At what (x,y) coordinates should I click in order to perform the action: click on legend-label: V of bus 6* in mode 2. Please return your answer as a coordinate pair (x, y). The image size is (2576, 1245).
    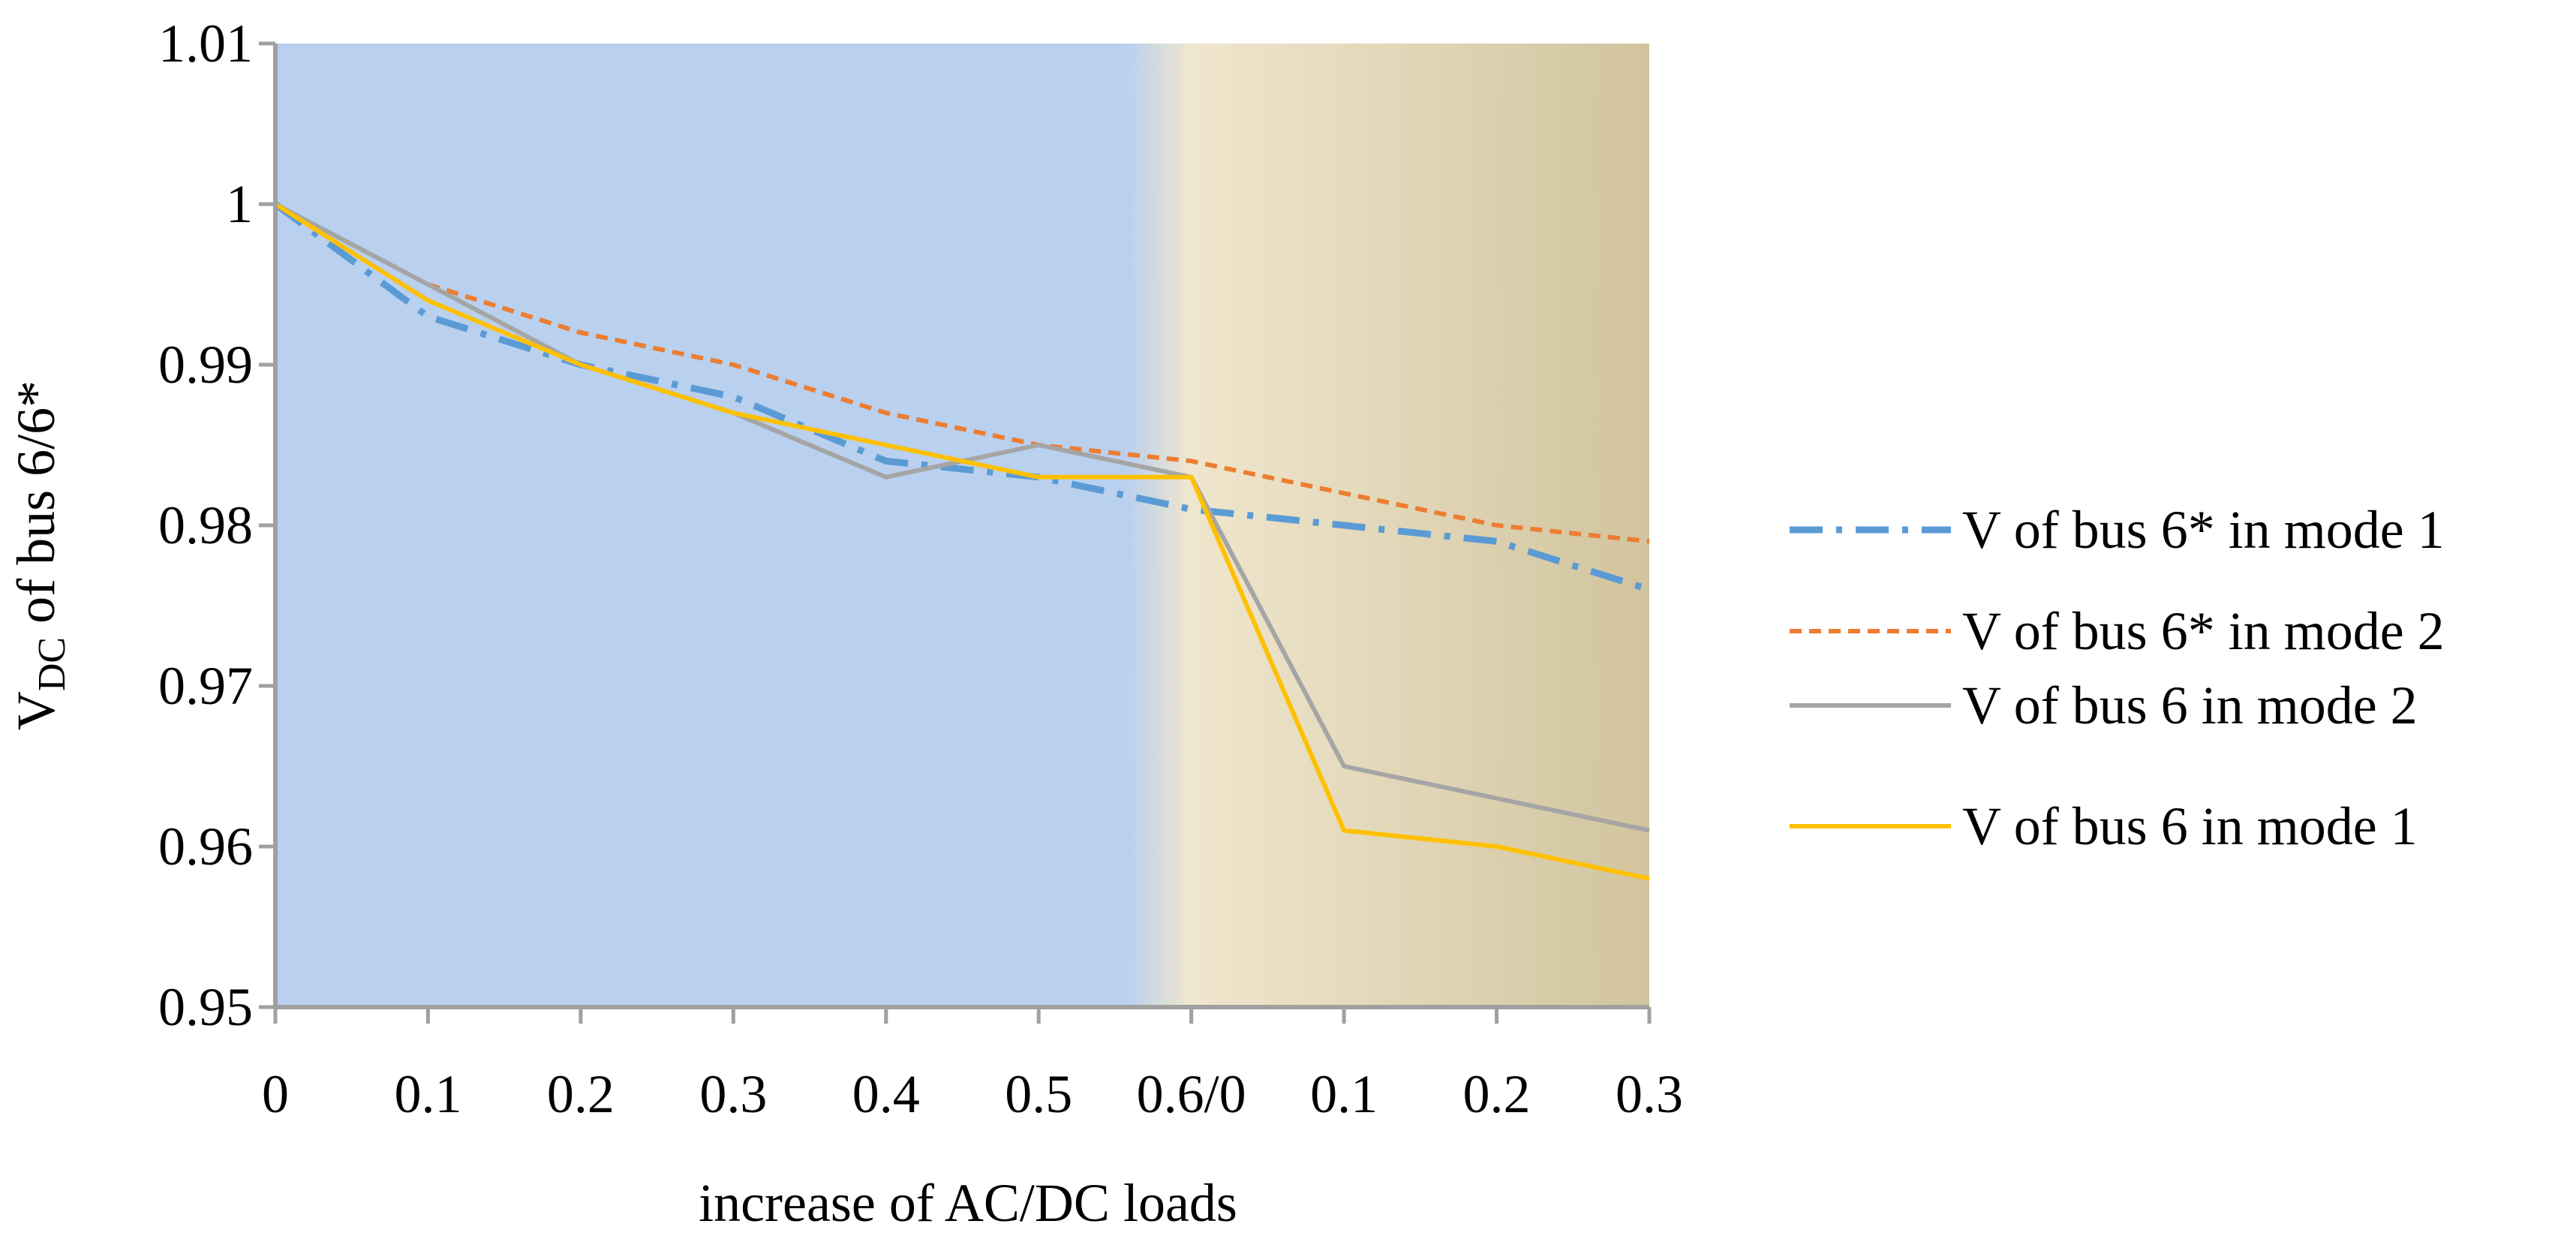
    Looking at the image, I should click on (2203, 631).